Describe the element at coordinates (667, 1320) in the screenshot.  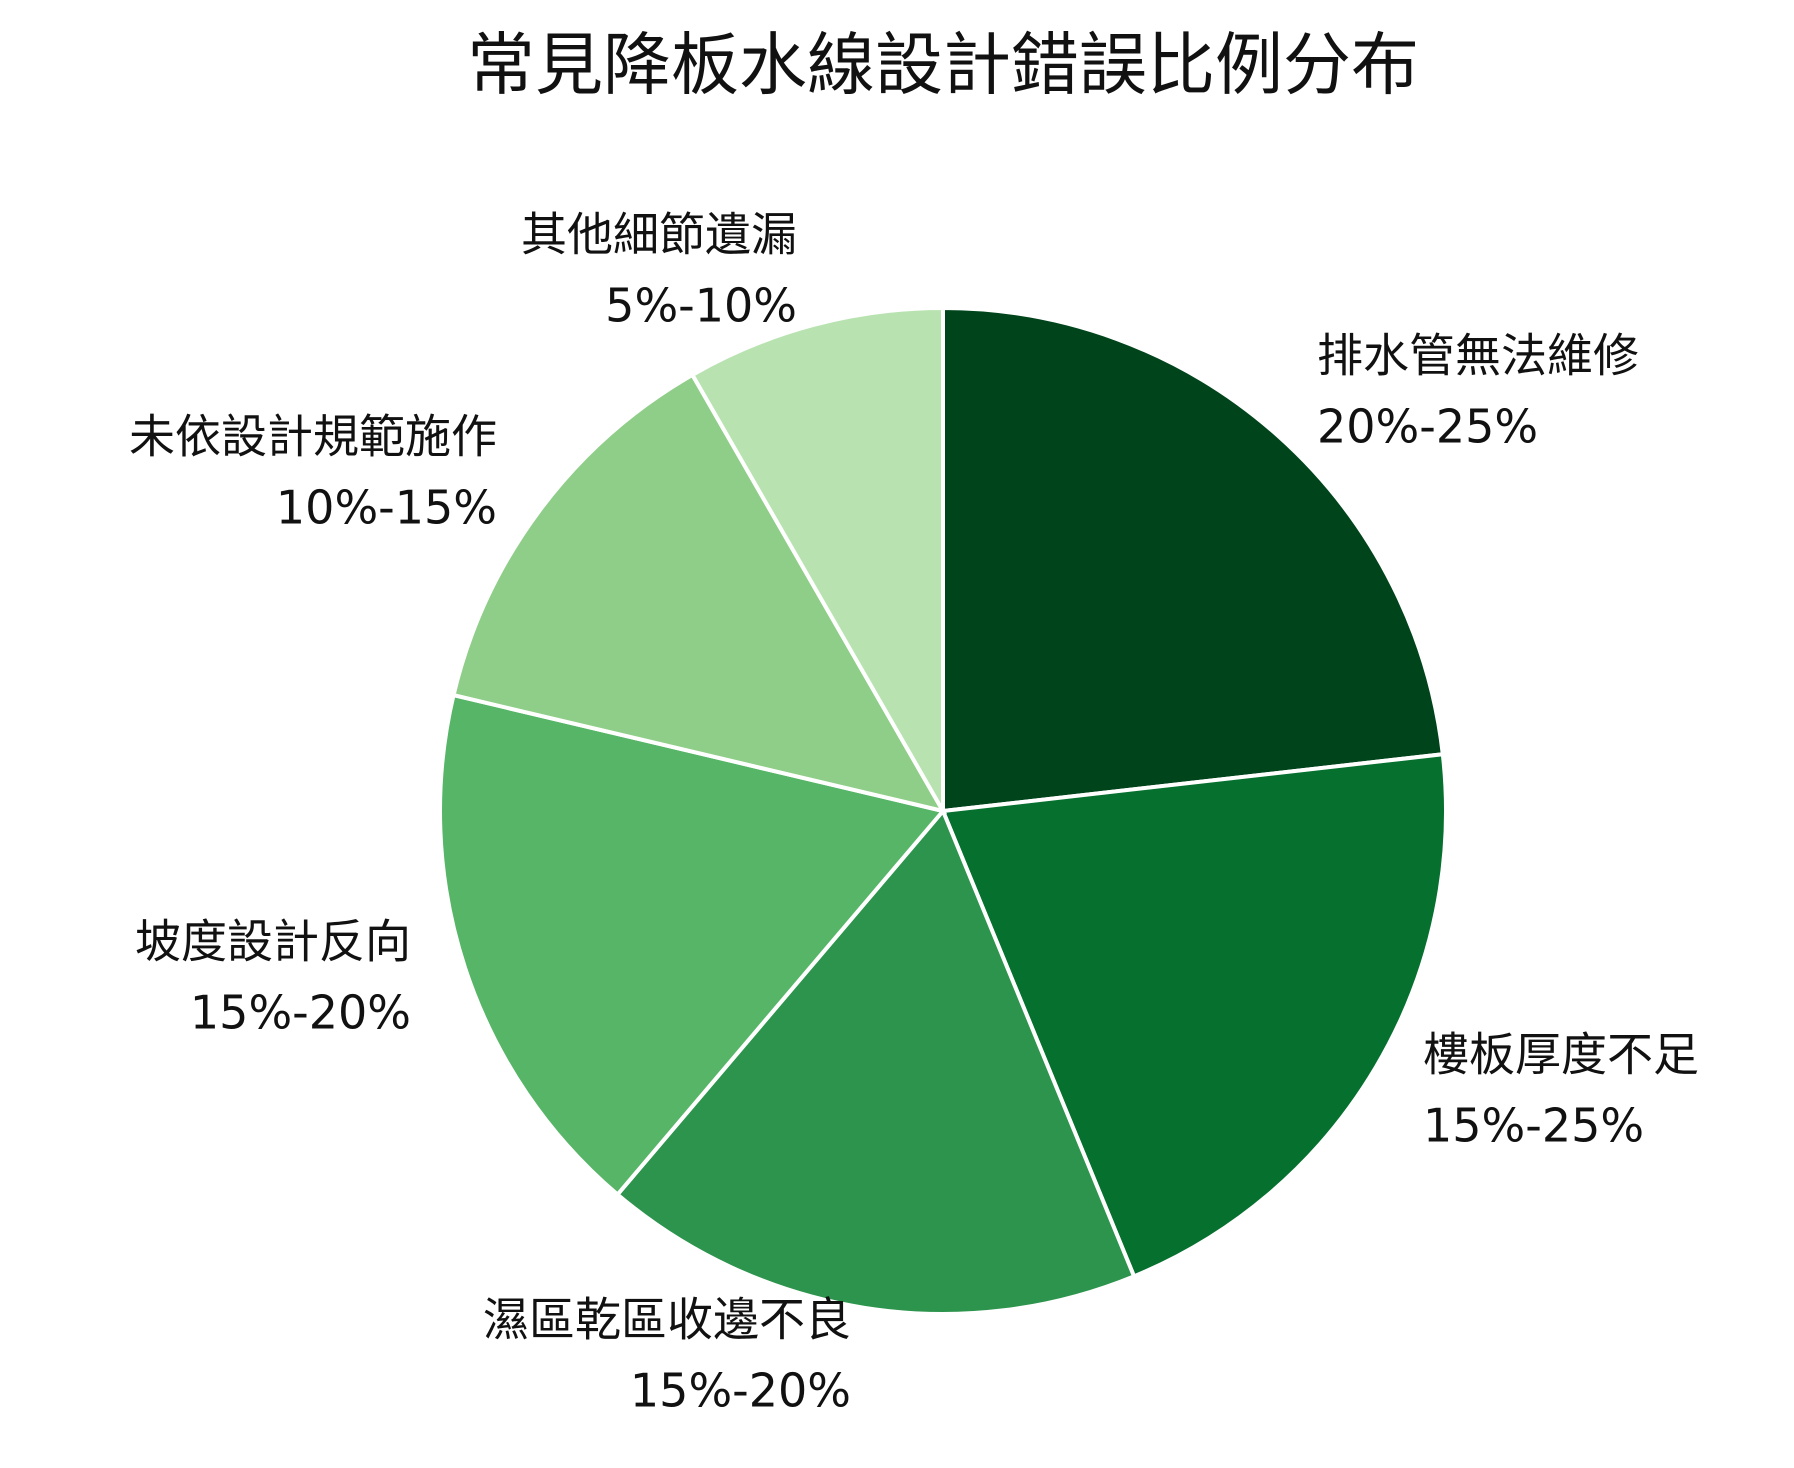
I see `slice-label: 濕區乾區收邊不良` at that location.